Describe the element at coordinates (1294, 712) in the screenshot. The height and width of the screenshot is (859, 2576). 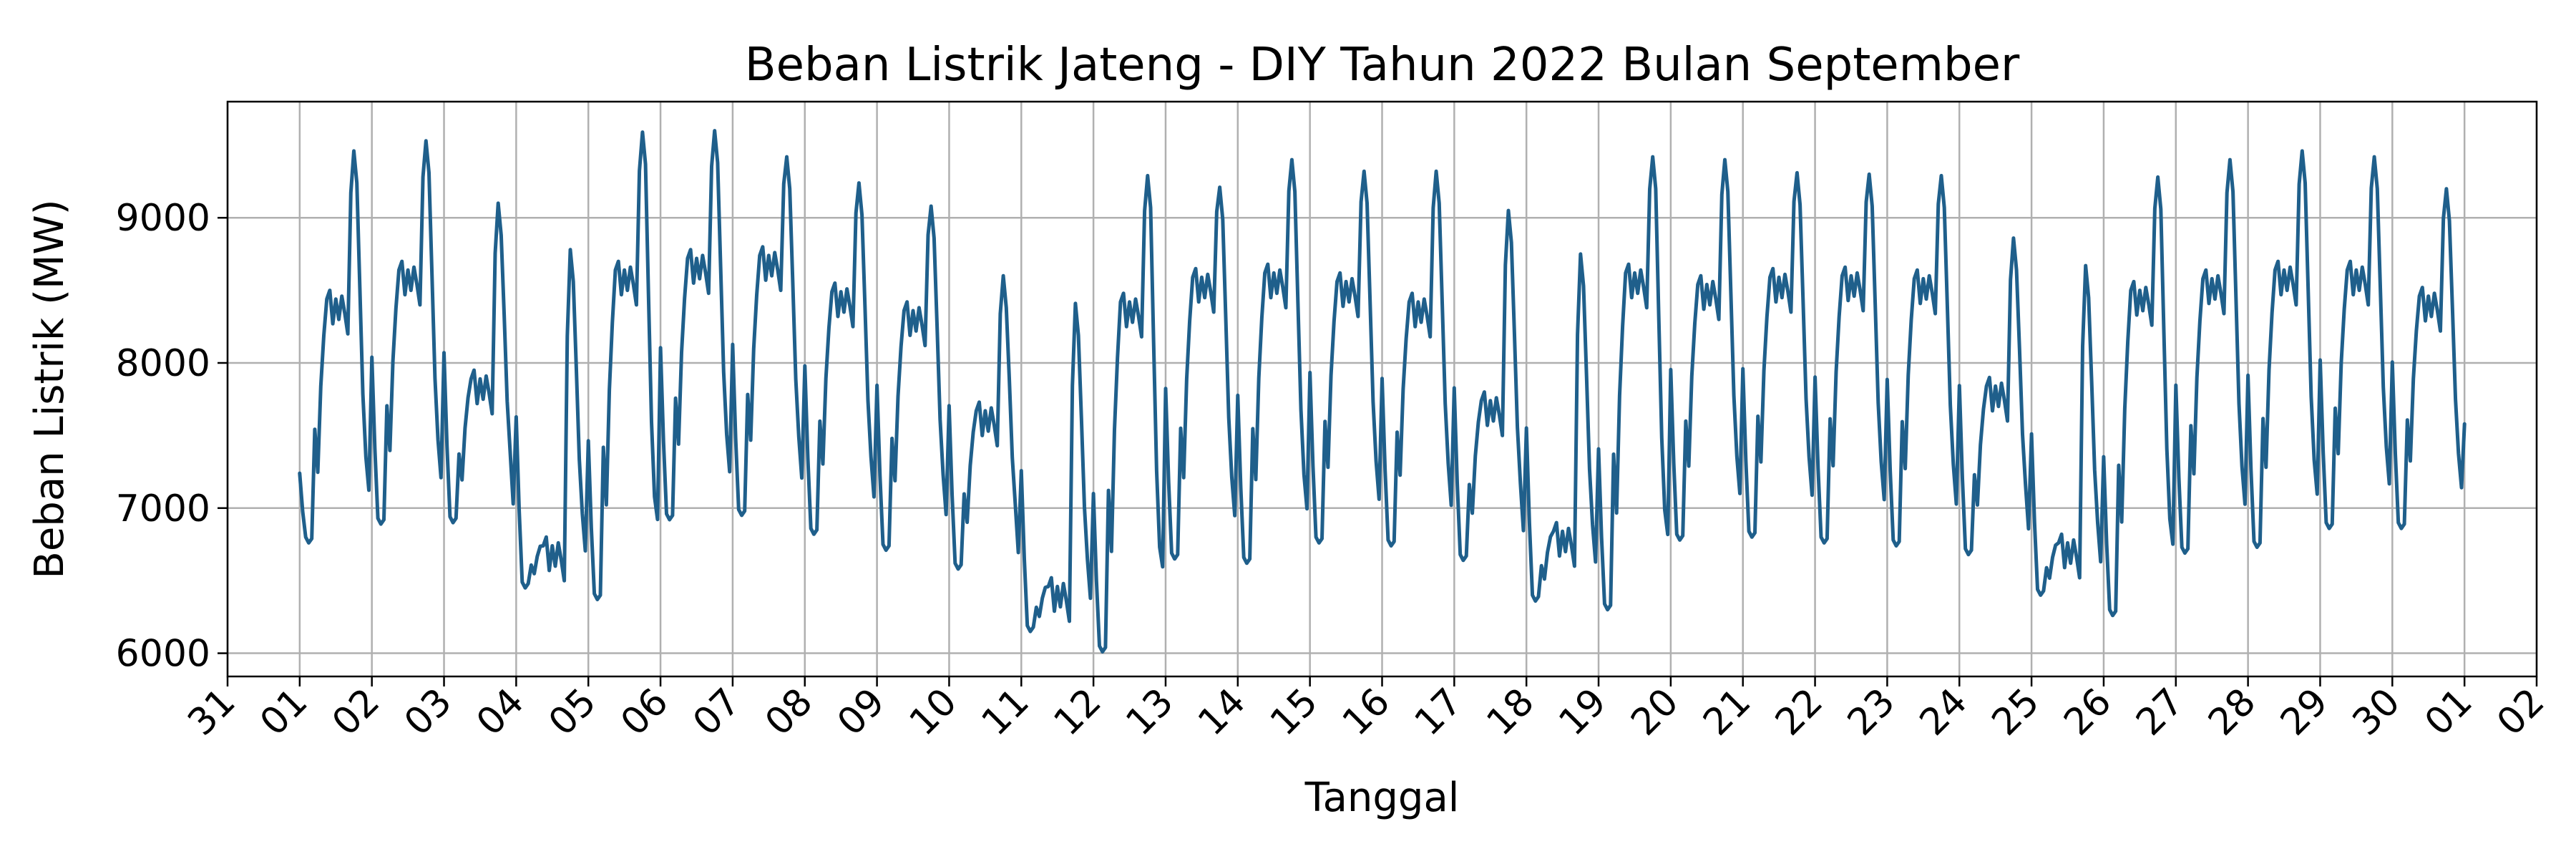
I see `x-tick-label: 15` at that location.